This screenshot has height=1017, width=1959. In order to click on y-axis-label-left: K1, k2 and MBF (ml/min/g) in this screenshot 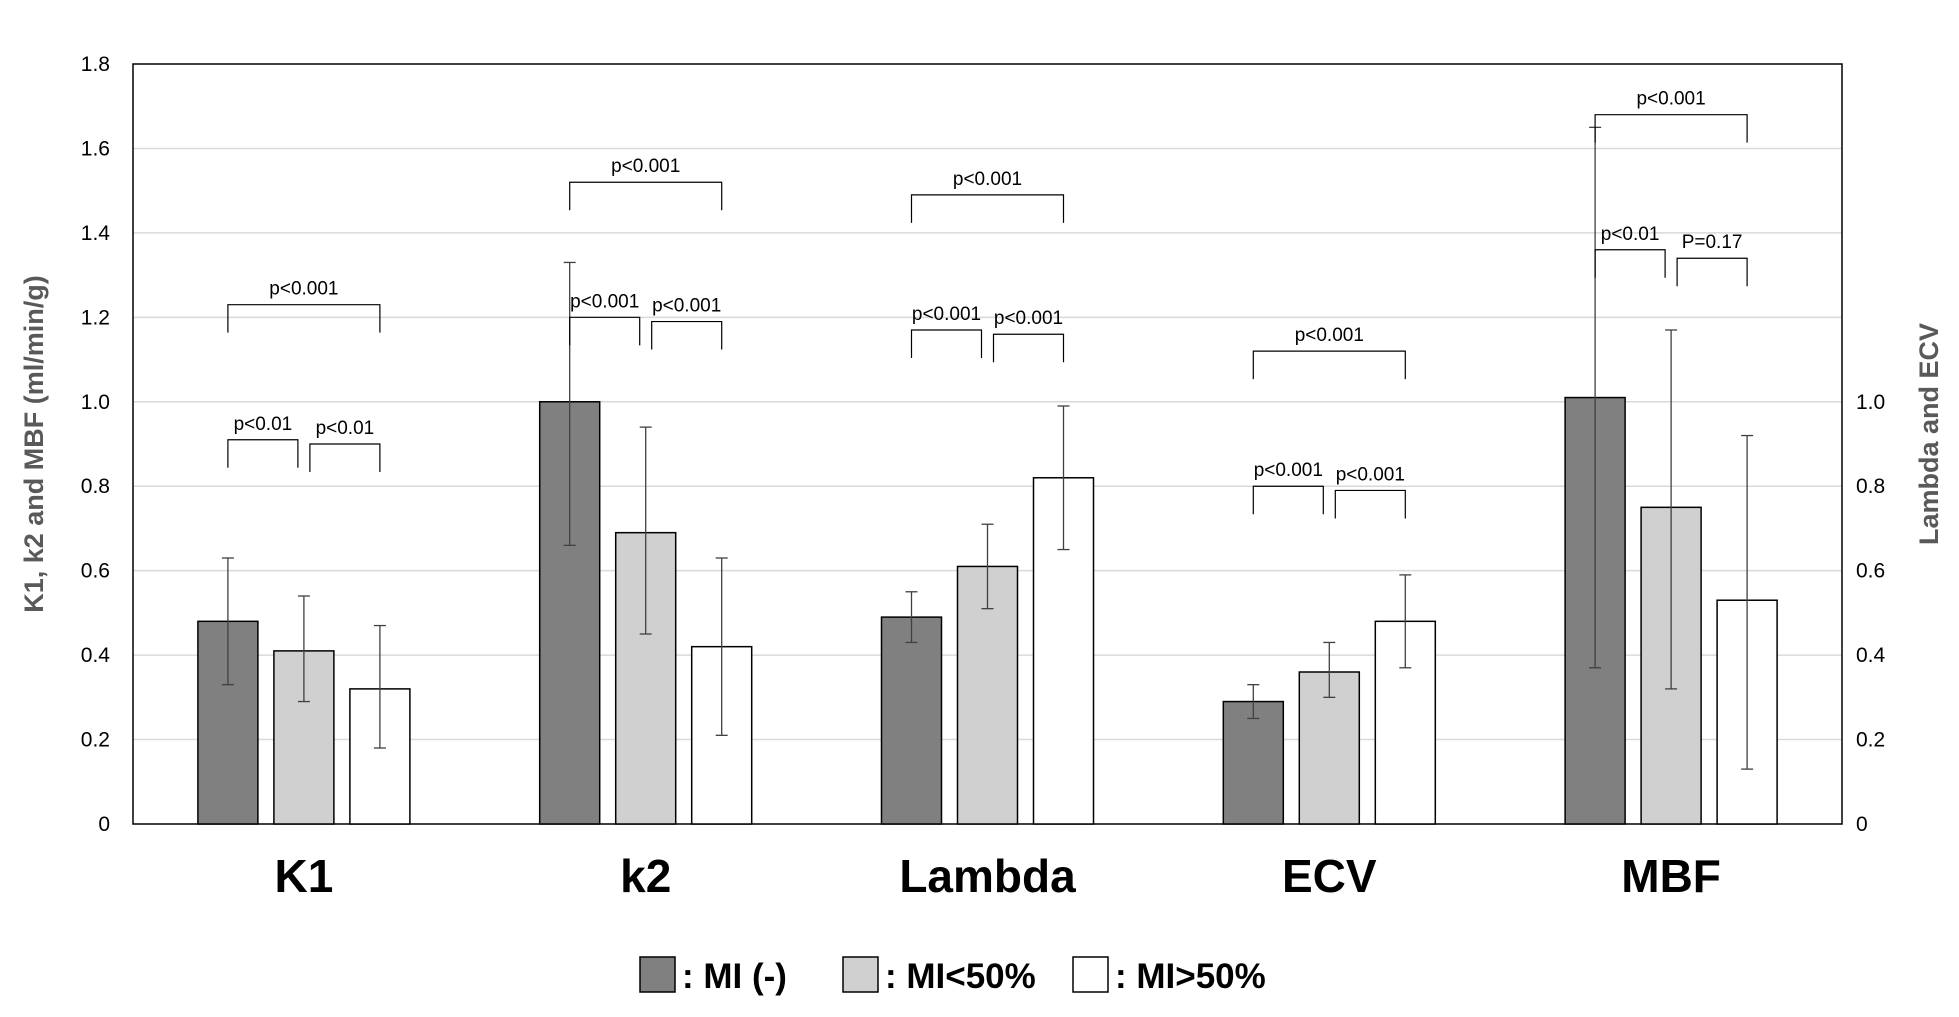, I will do `click(34, 444)`.